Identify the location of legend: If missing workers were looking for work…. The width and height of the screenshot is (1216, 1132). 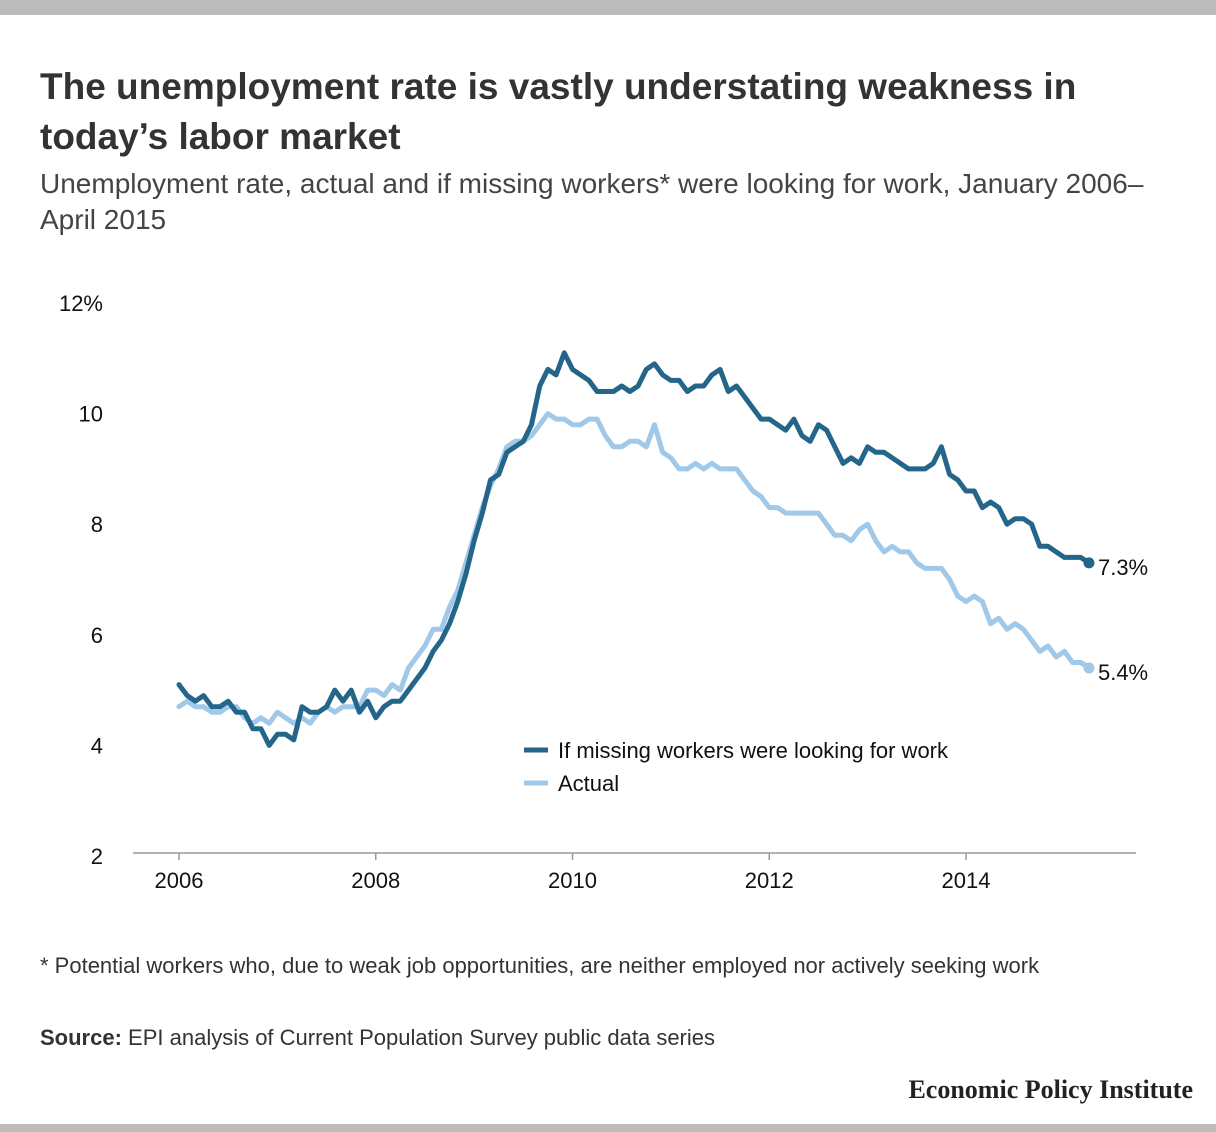
(736, 767).